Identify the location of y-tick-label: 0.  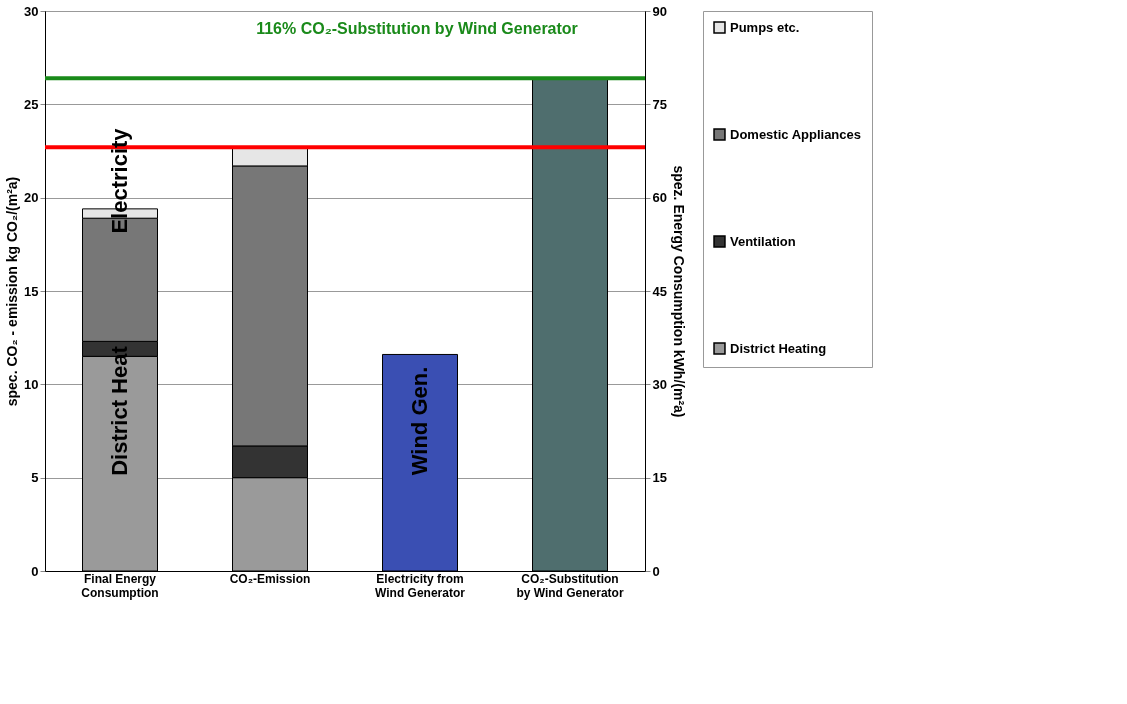
(35, 571).